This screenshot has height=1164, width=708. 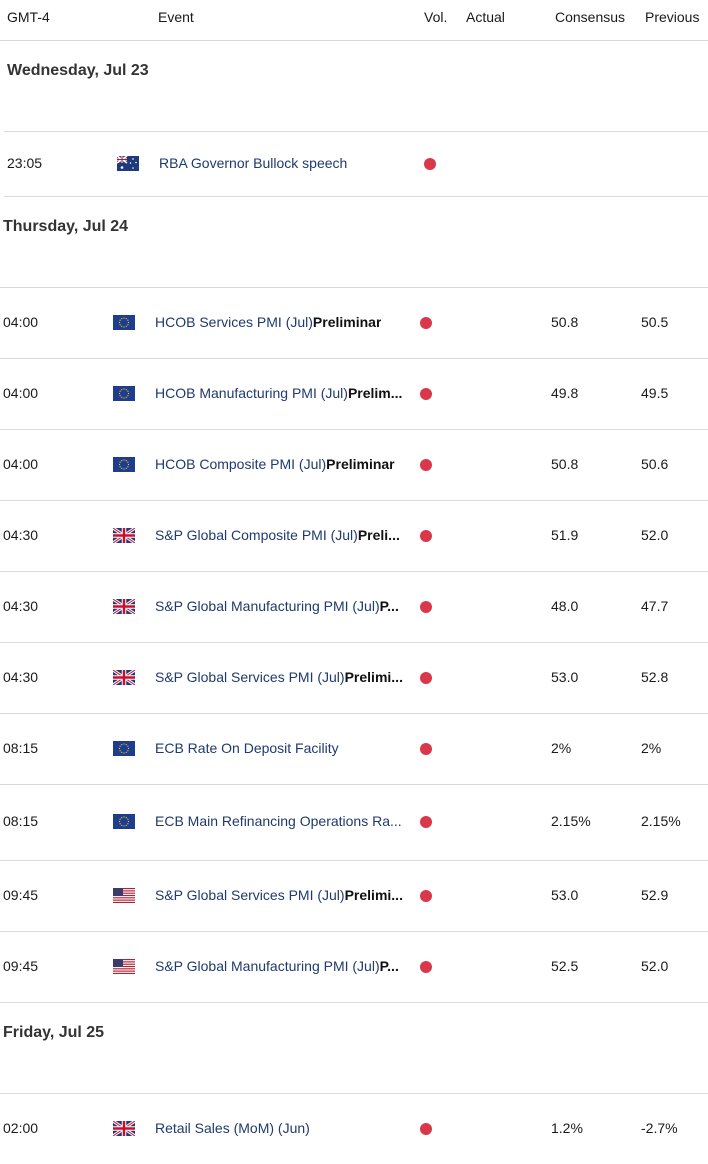 What do you see at coordinates (655, 894) in the screenshot?
I see `previous-value: 52.9` at bounding box center [655, 894].